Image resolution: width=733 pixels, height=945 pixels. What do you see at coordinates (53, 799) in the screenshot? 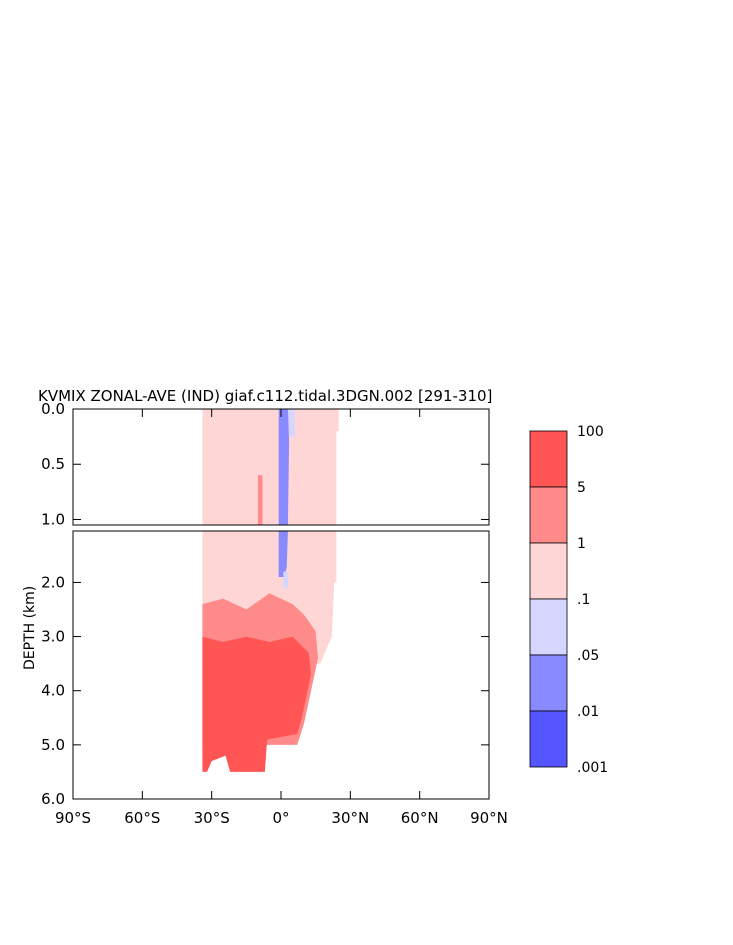
I see `y-tick-label: 6.0` at bounding box center [53, 799].